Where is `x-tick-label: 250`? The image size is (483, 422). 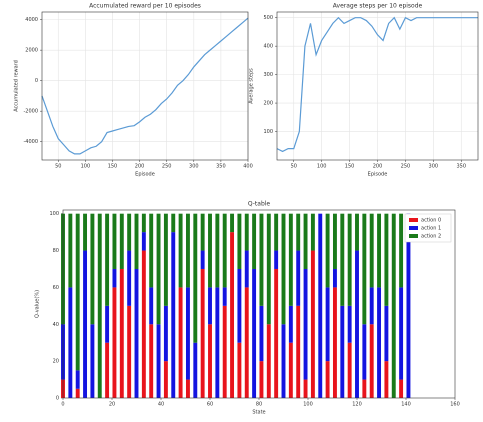
x-tick-label: 250 is located at coordinates (406, 167).